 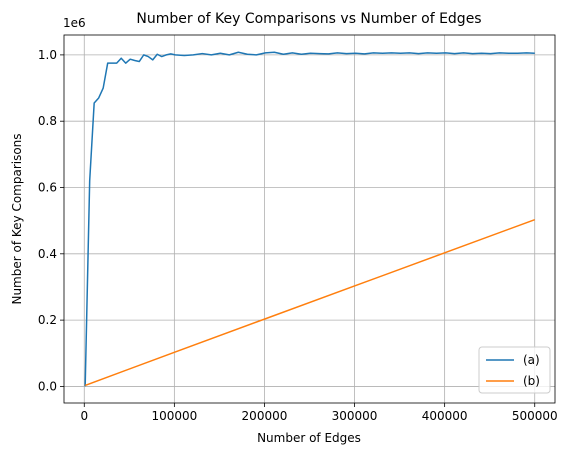 I want to click on y-tick-label: 1.0, so click(x=47, y=55).